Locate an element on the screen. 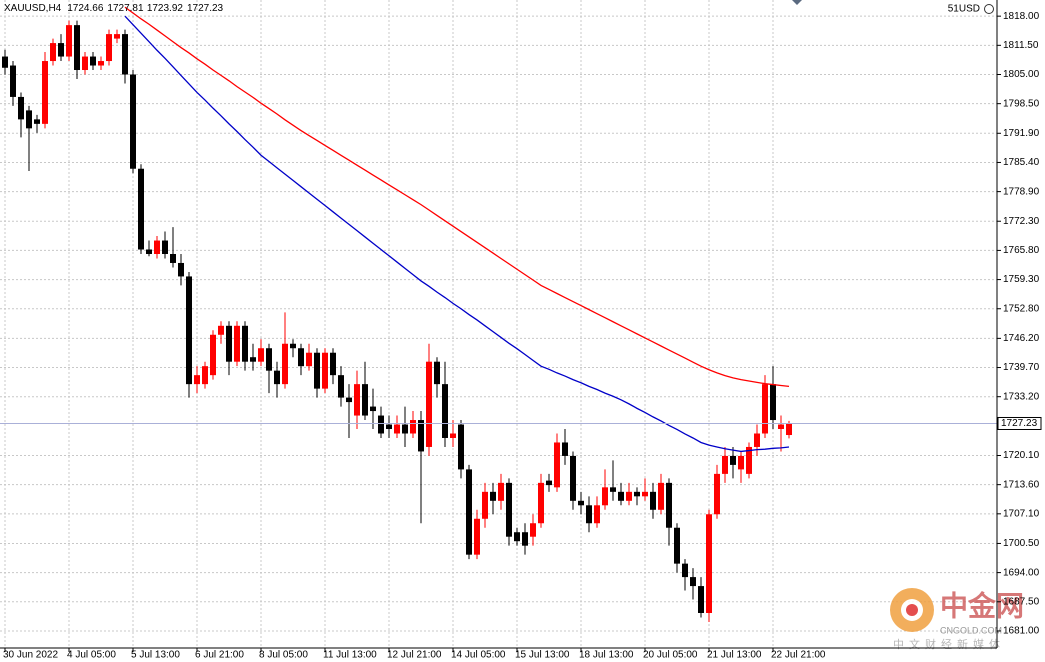 The width and height of the screenshot is (1045, 662). x-tick-label: 8 Jul 05:00 is located at coordinates (283, 655).